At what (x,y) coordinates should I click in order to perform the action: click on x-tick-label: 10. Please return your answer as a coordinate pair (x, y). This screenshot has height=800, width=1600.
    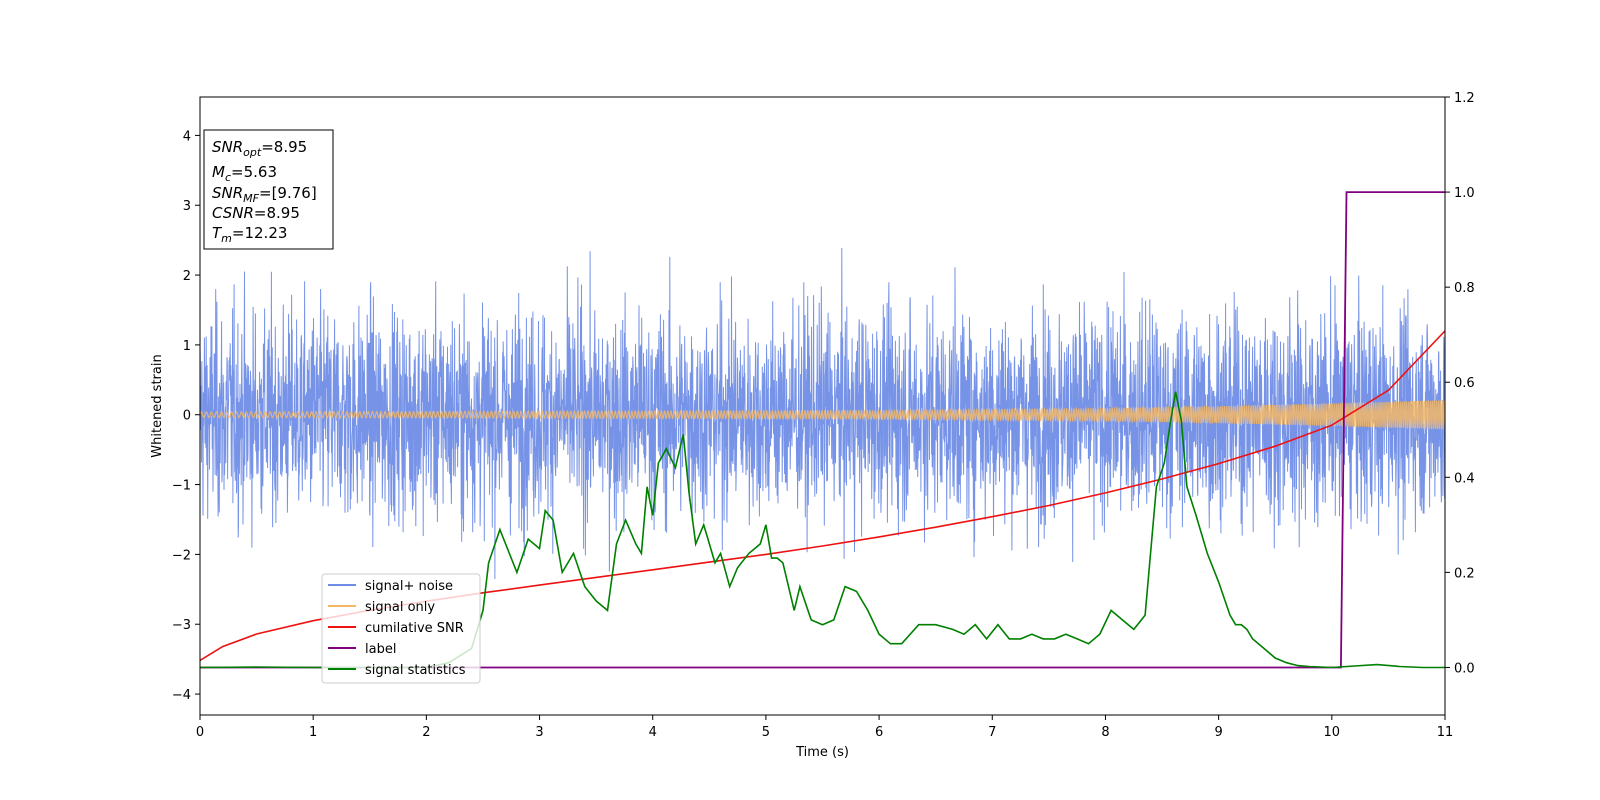
    Looking at the image, I should click on (1332, 732).